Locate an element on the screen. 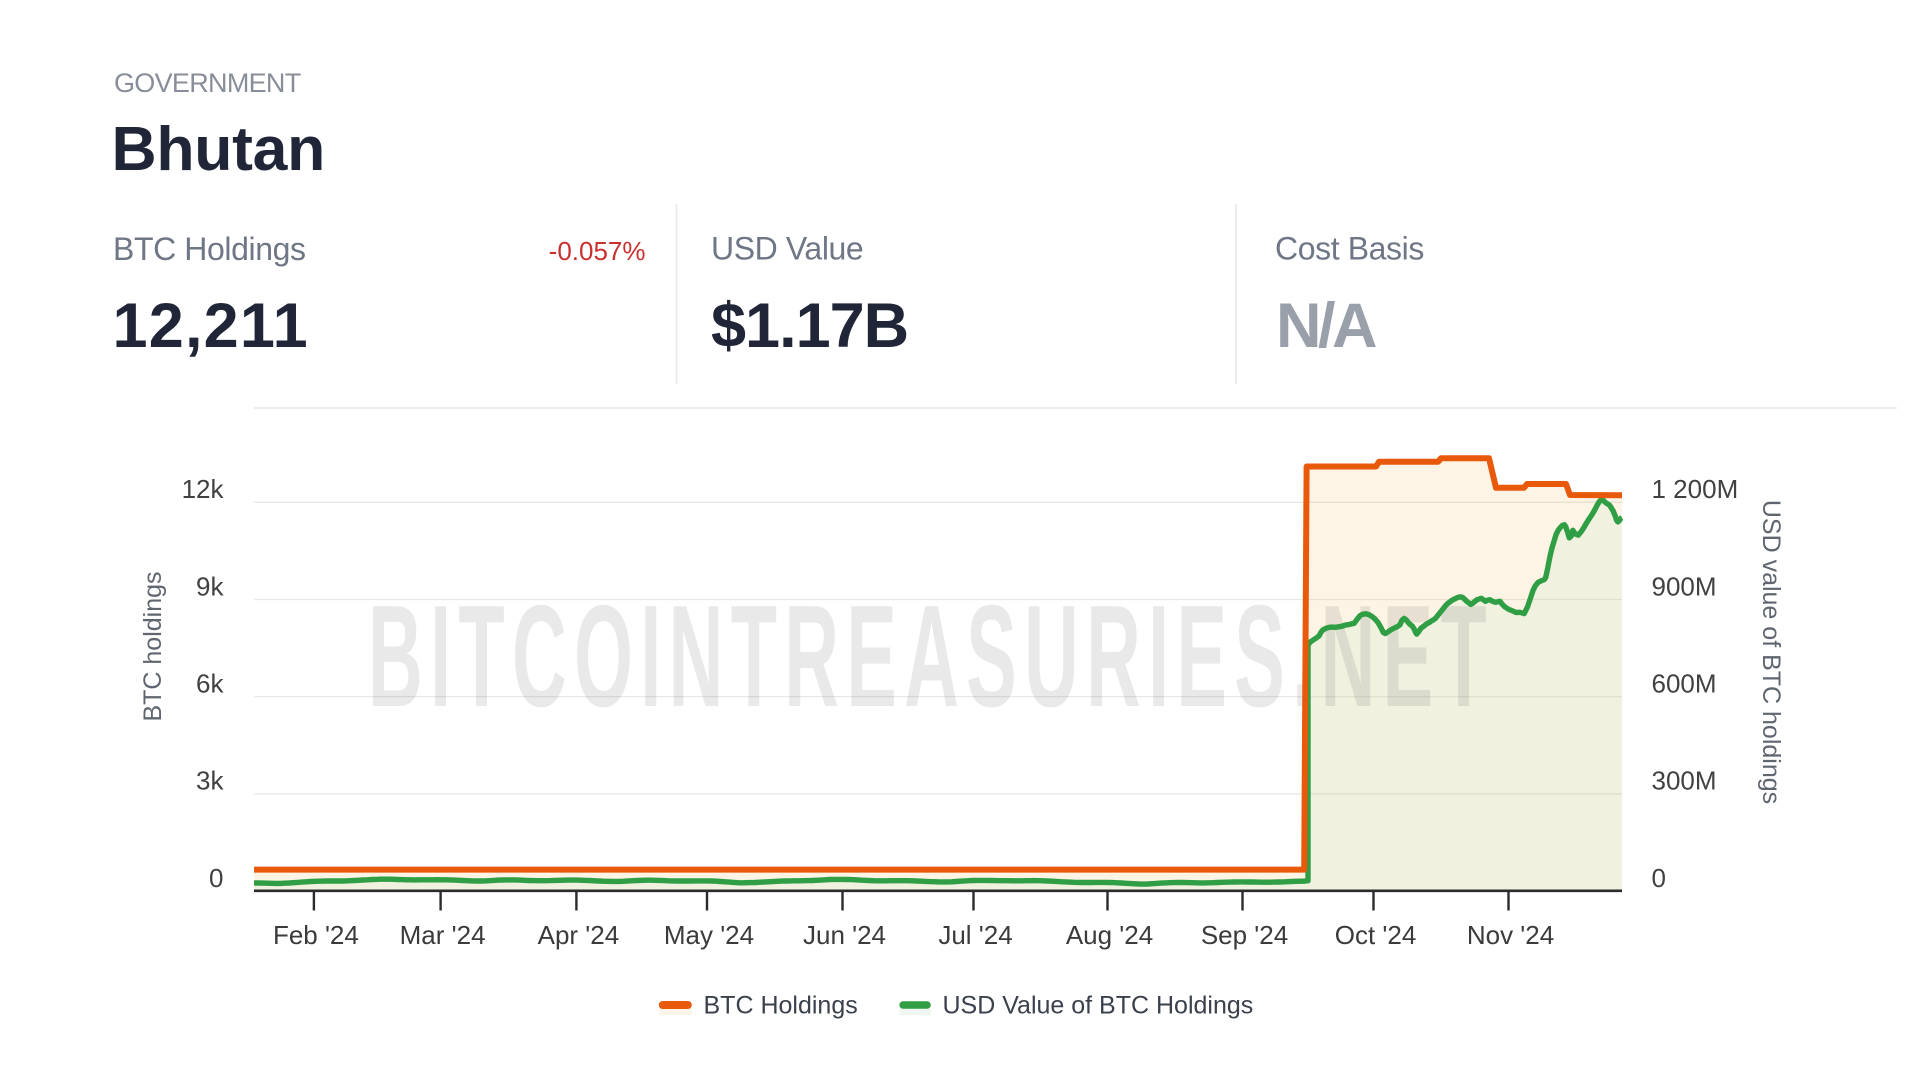 This screenshot has height=1080, width=1920. svg-text: 300M is located at coordinates (1684, 781).